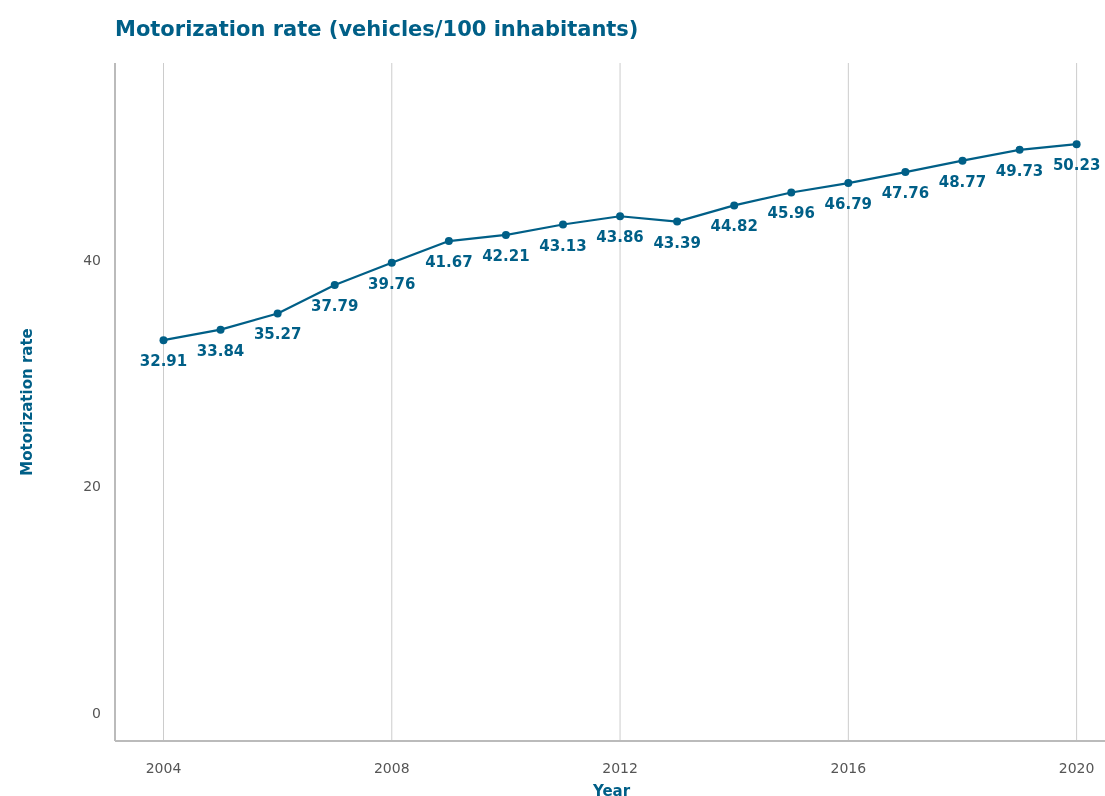 Image resolution: width=1105 pixels, height=796 pixels. I want to click on data-label: 46.79, so click(848, 204).